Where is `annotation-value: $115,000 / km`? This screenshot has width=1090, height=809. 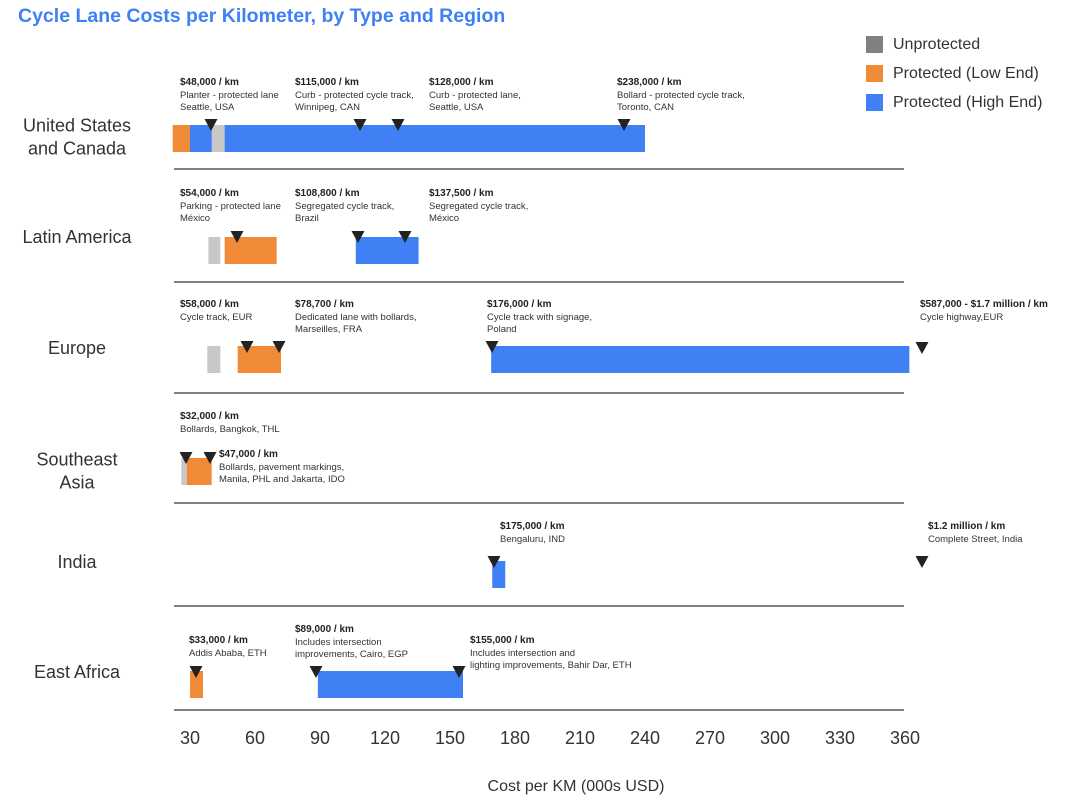 annotation-value: $115,000 / km is located at coordinates (327, 82).